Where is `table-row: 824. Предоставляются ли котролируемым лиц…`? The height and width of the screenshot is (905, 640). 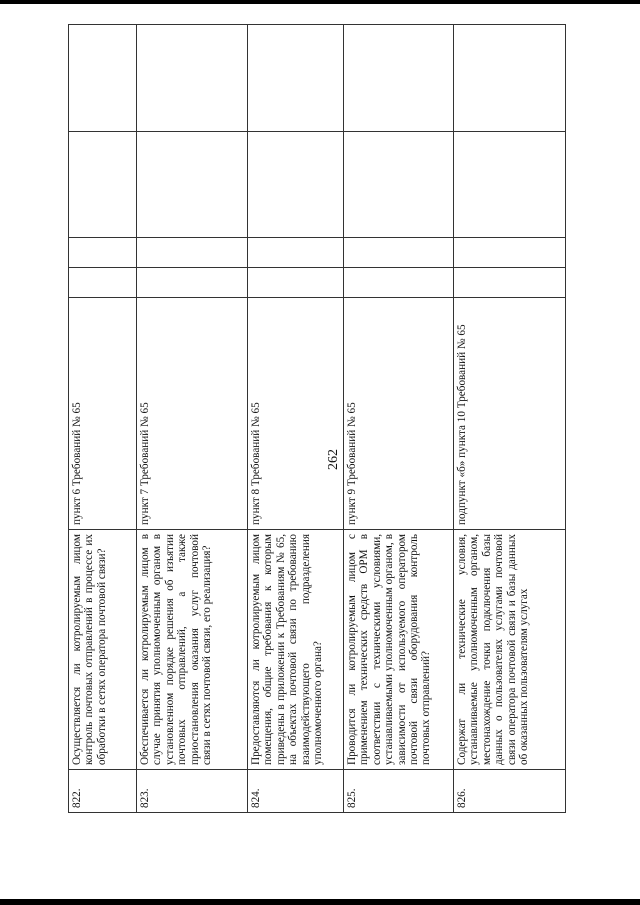 table-row: 824. Предоставляются ли котролируемым лиц… is located at coordinates (295, 418).